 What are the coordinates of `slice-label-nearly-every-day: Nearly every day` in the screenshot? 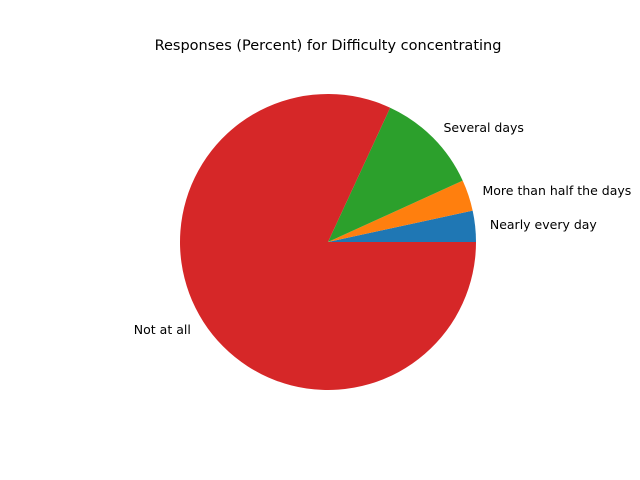 It's located at (544, 224).